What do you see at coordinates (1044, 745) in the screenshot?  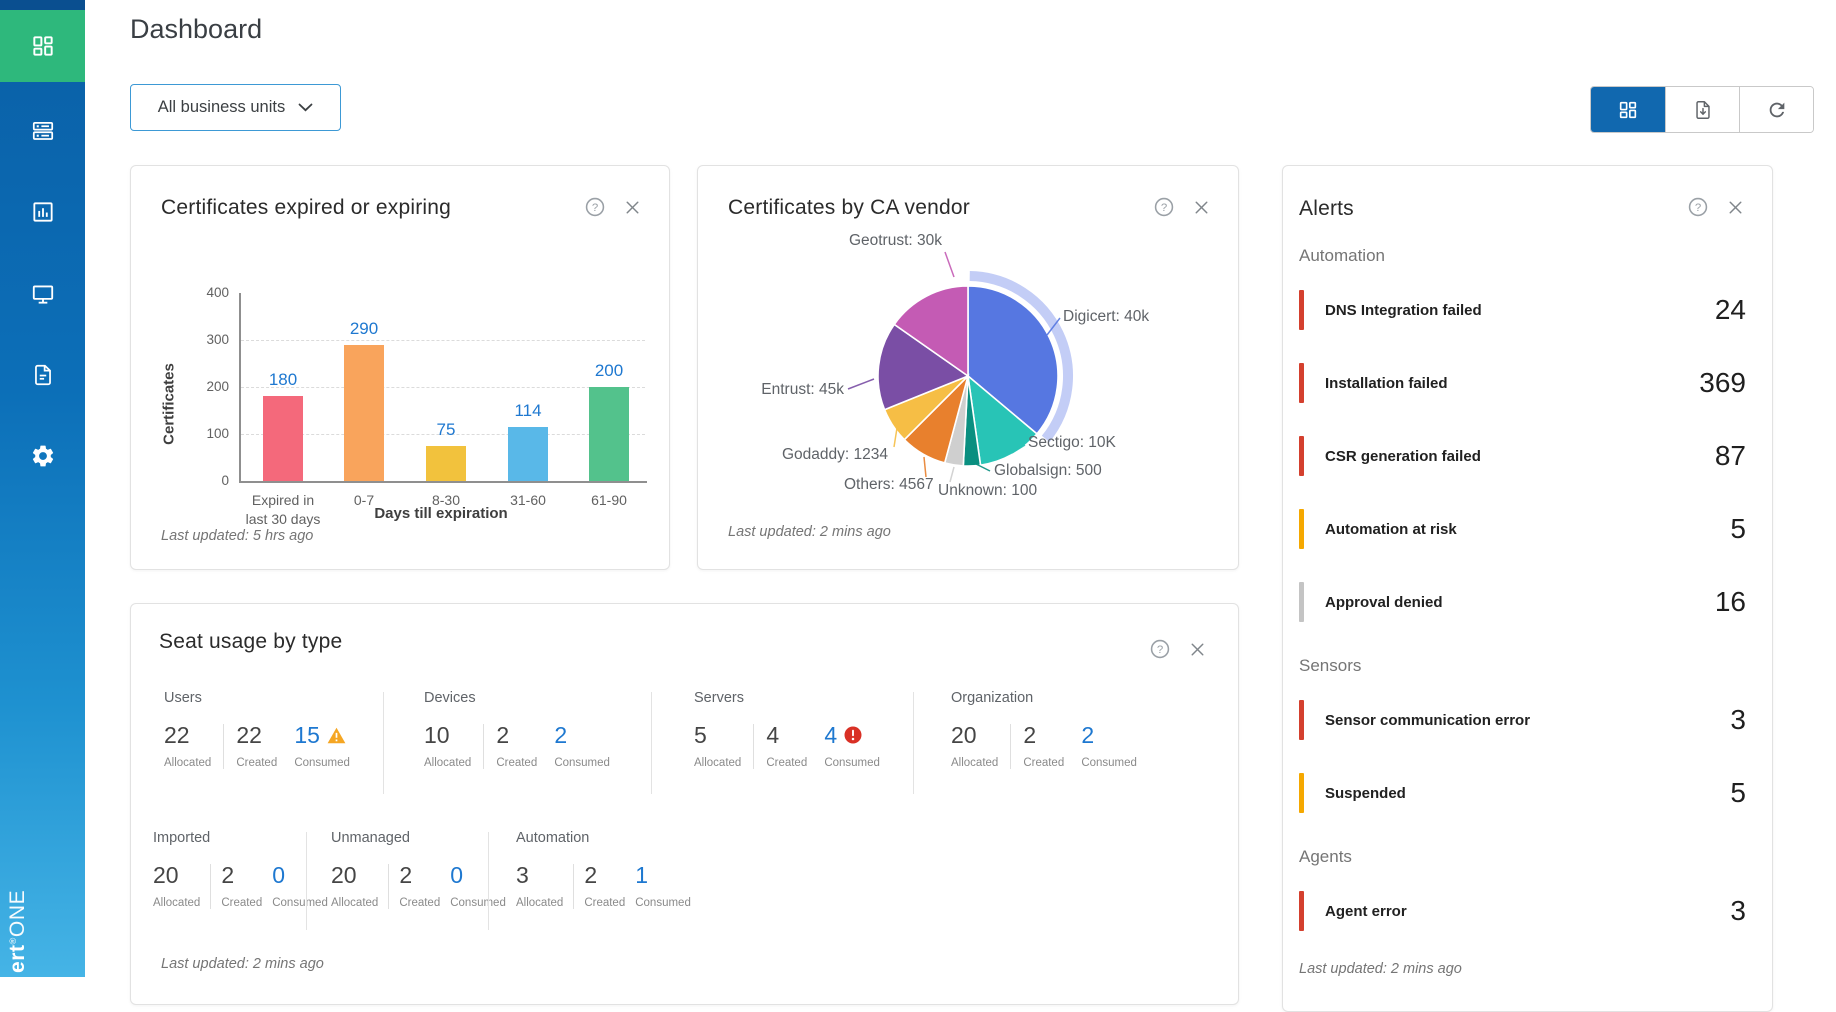 I see `seat-group-stats: 20 Allocated 2 Created 2 Consumed` at bounding box center [1044, 745].